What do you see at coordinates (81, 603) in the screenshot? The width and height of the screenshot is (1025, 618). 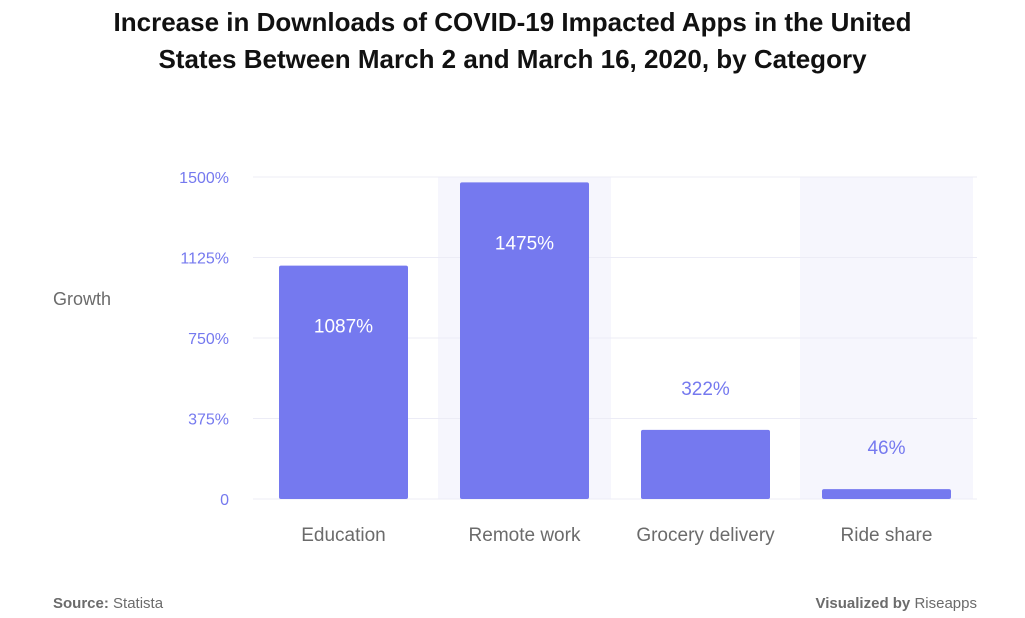 I see `source-label: Source:` at bounding box center [81, 603].